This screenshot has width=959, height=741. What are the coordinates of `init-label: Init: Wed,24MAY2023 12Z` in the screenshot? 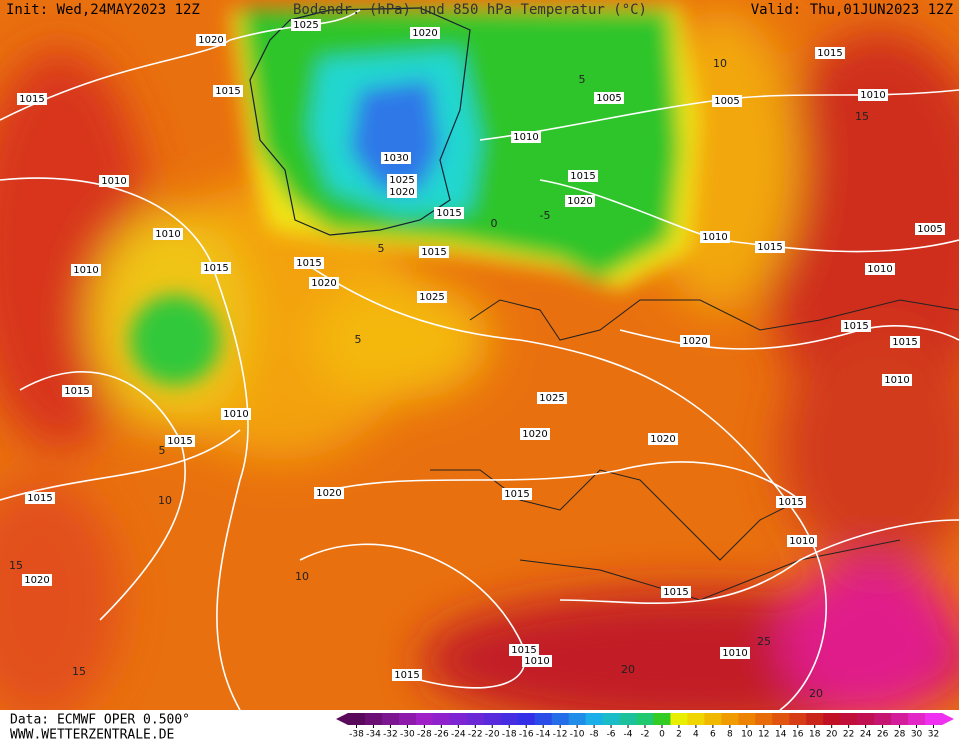 It's located at (103, 10).